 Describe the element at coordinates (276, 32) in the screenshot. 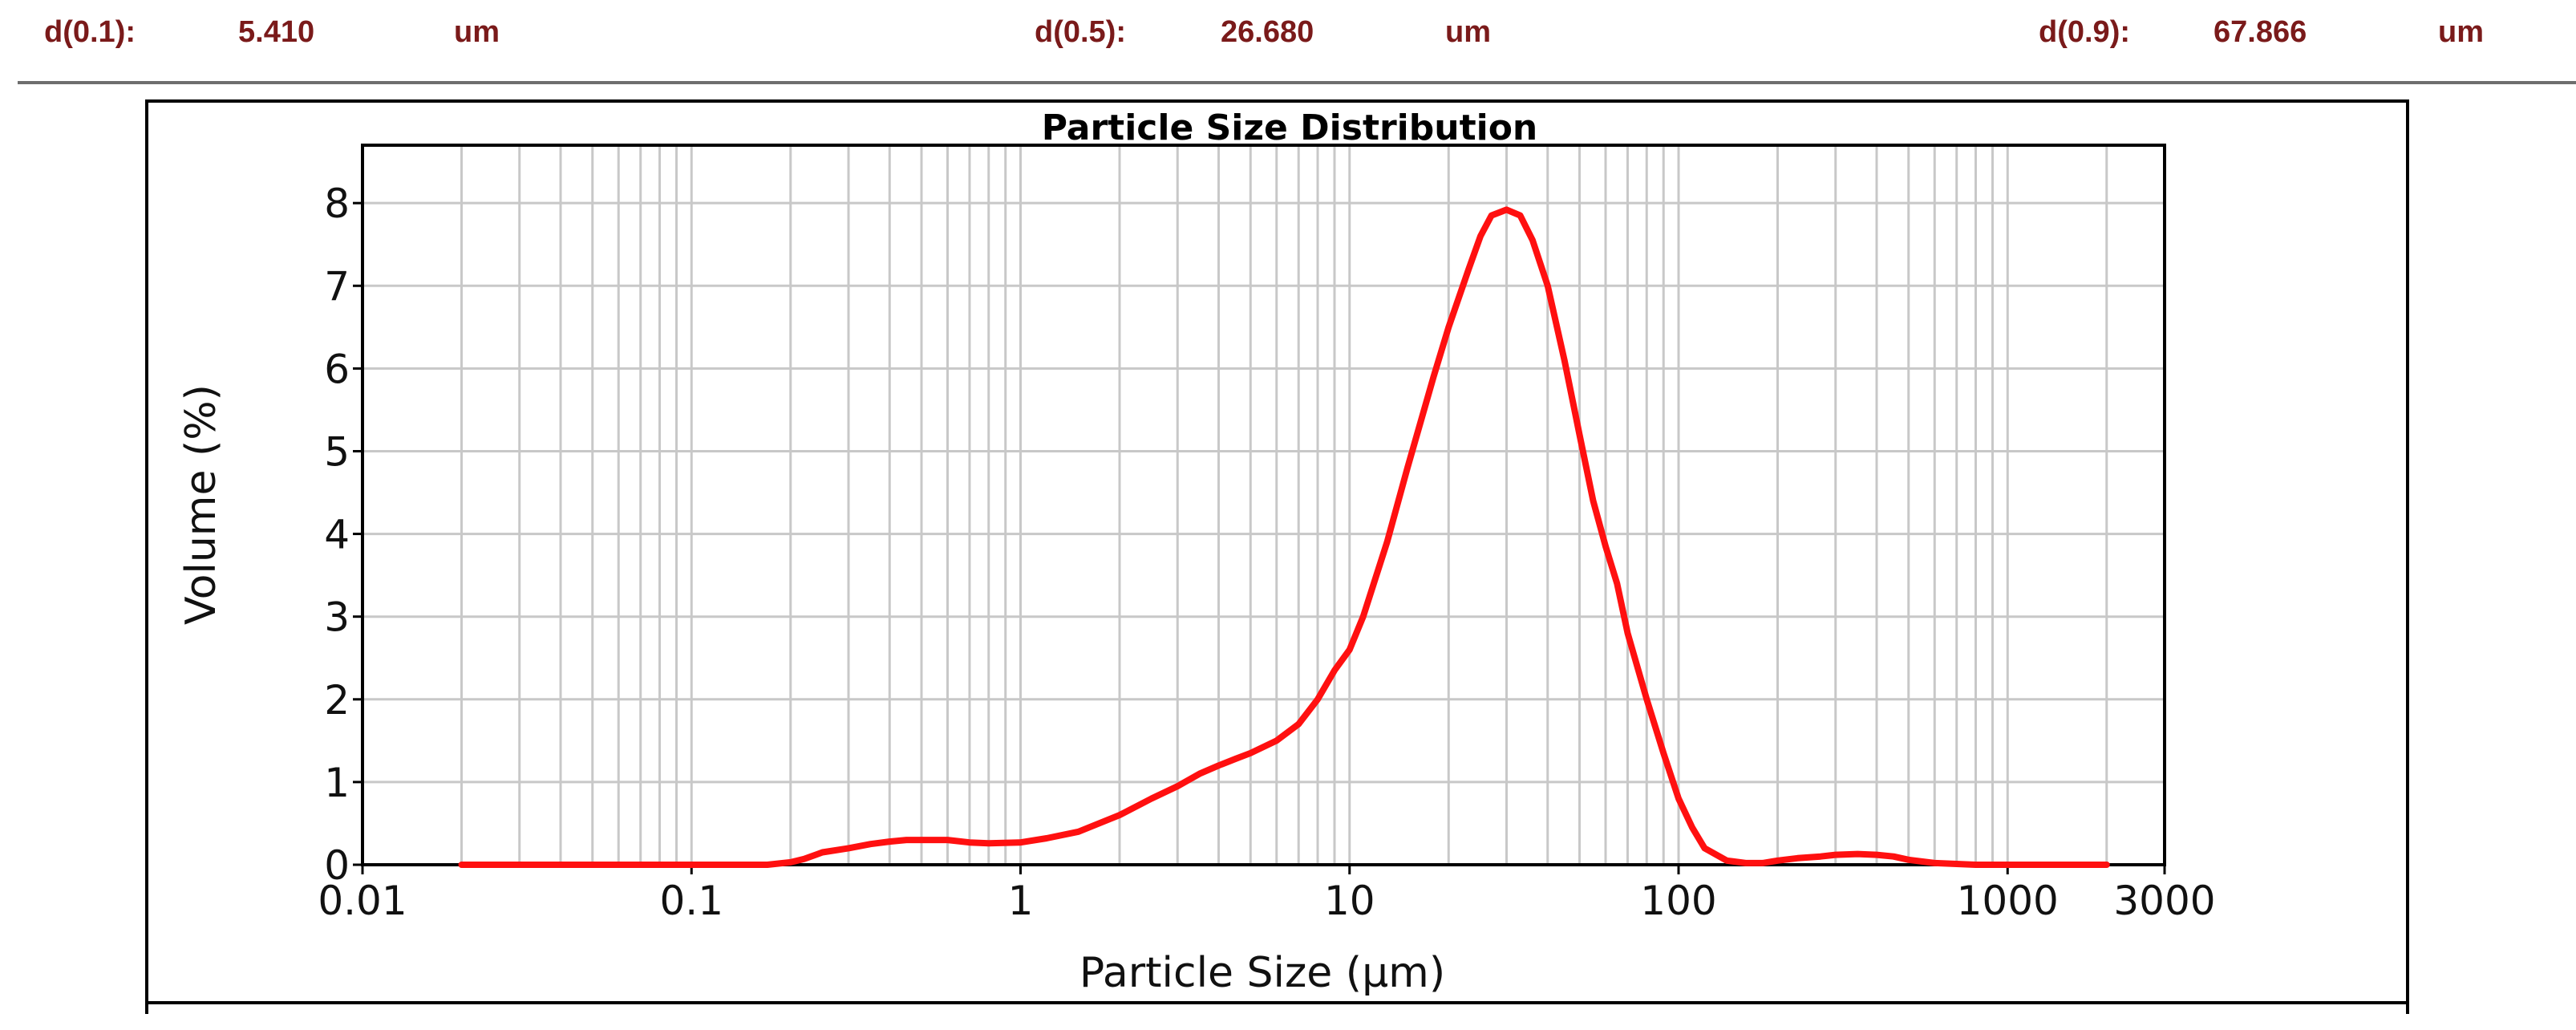

I see `d10-value: 5.410` at that location.